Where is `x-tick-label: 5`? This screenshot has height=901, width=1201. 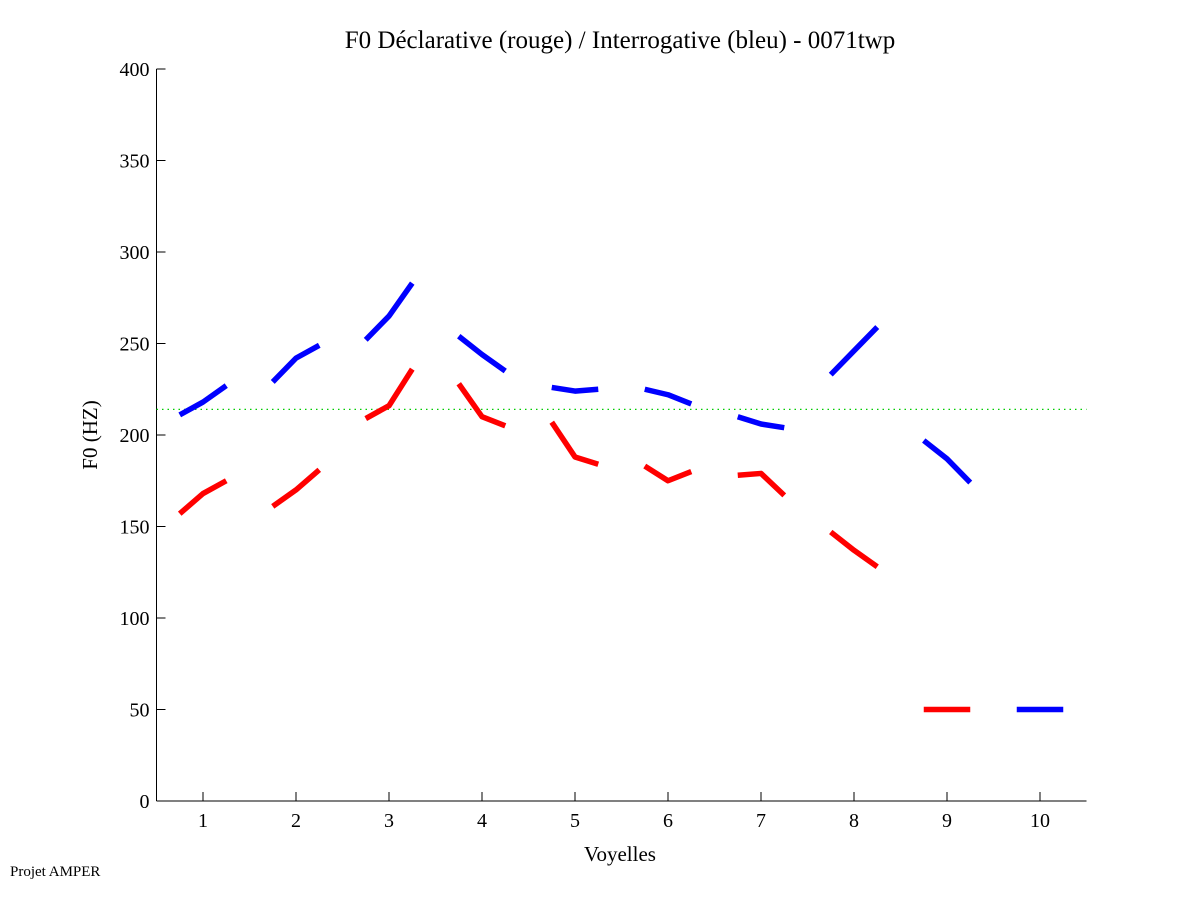
x-tick-label: 5 is located at coordinates (575, 821).